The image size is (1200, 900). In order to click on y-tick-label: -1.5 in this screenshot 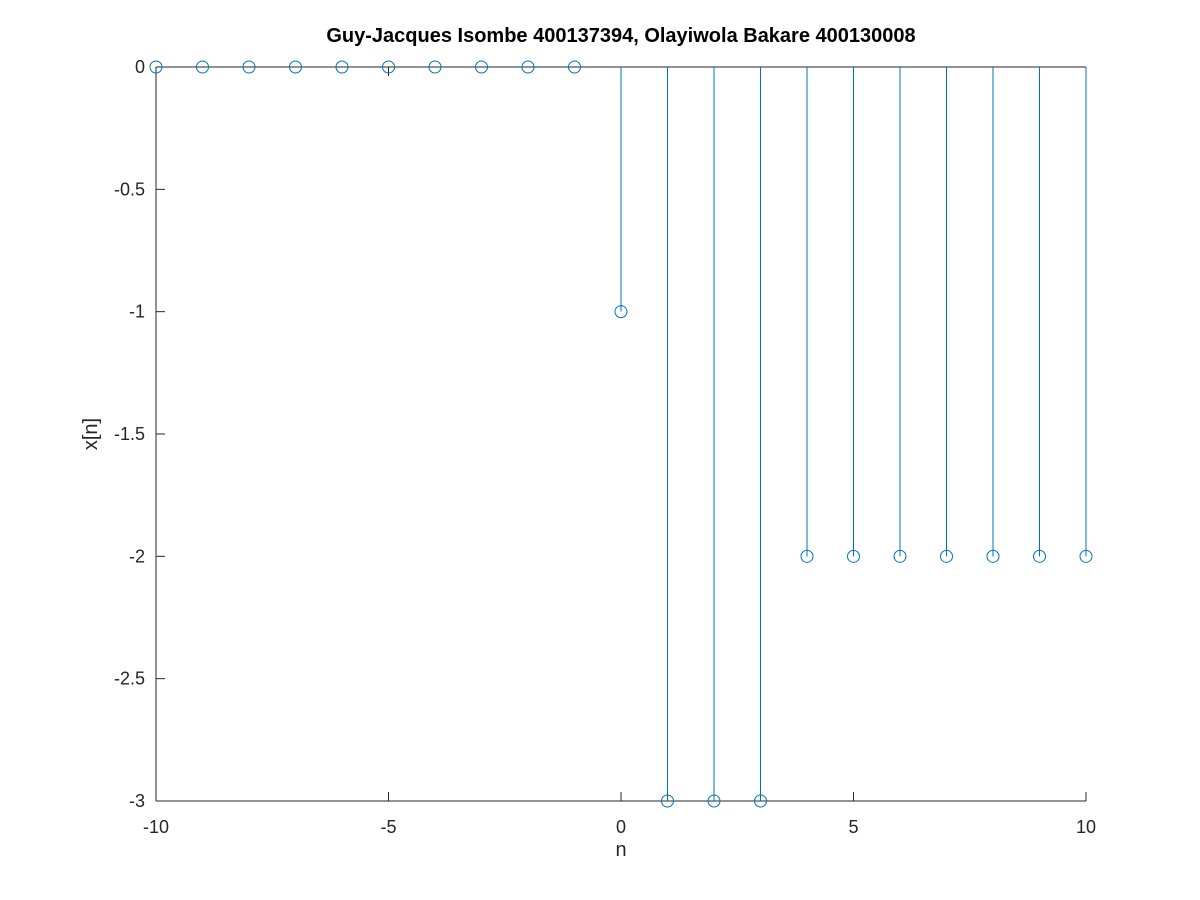, I will do `click(129, 434)`.